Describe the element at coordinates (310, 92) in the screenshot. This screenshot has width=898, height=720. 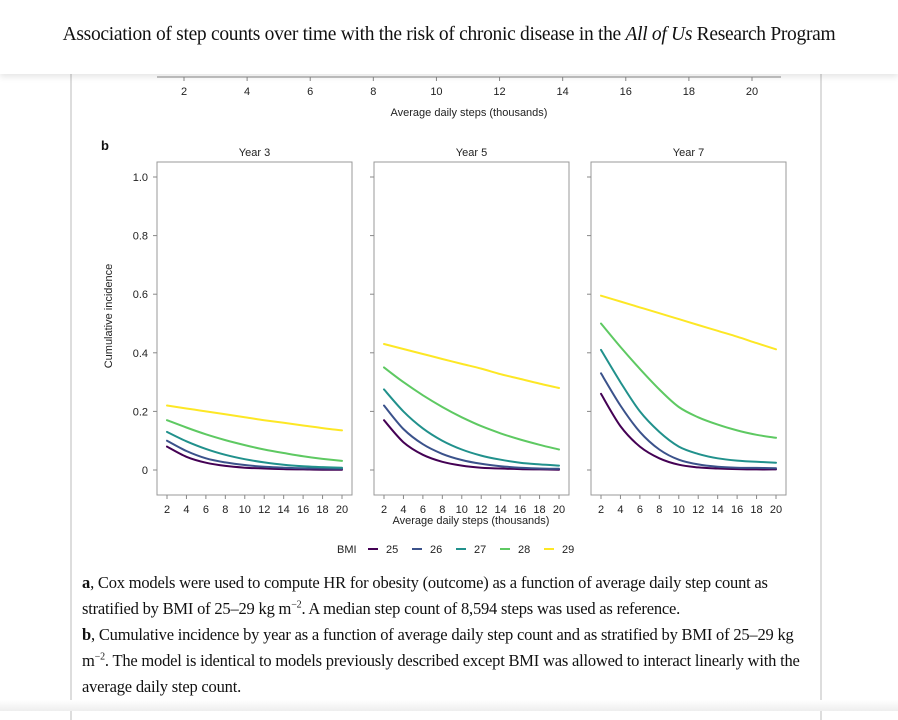
I see `panel-a-x-tick-label: 6` at that location.